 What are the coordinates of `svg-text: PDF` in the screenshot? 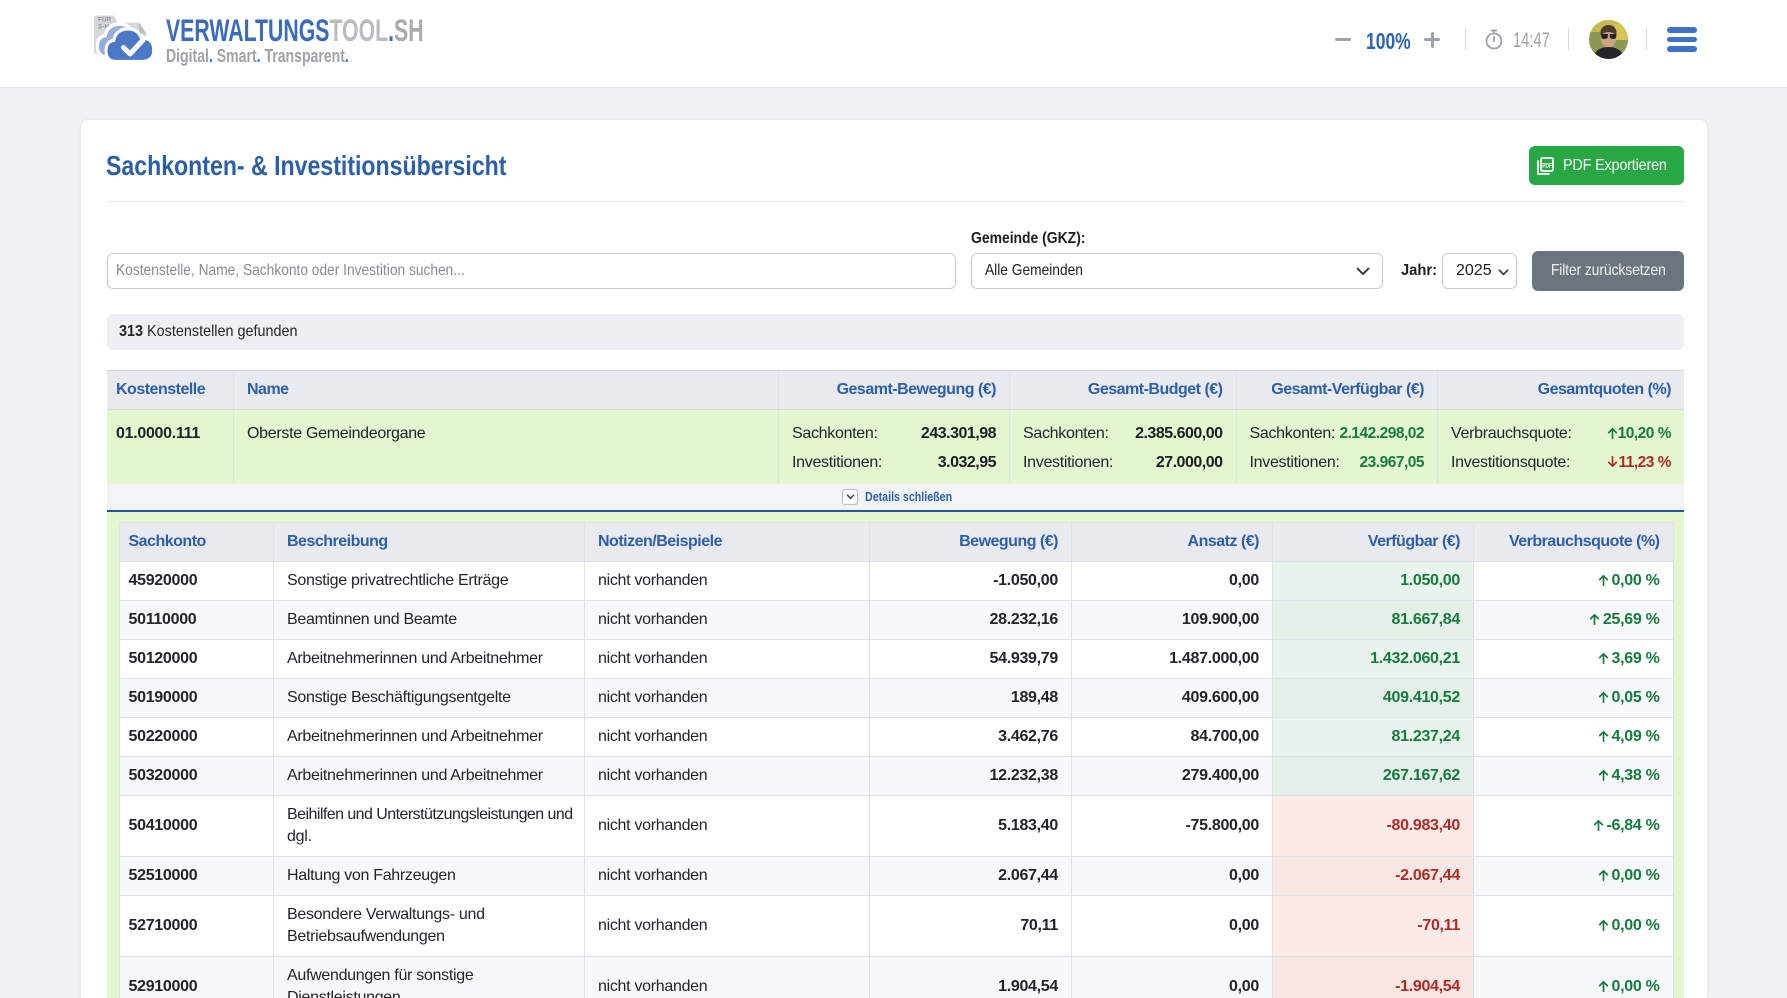 It's located at (1548, 165).